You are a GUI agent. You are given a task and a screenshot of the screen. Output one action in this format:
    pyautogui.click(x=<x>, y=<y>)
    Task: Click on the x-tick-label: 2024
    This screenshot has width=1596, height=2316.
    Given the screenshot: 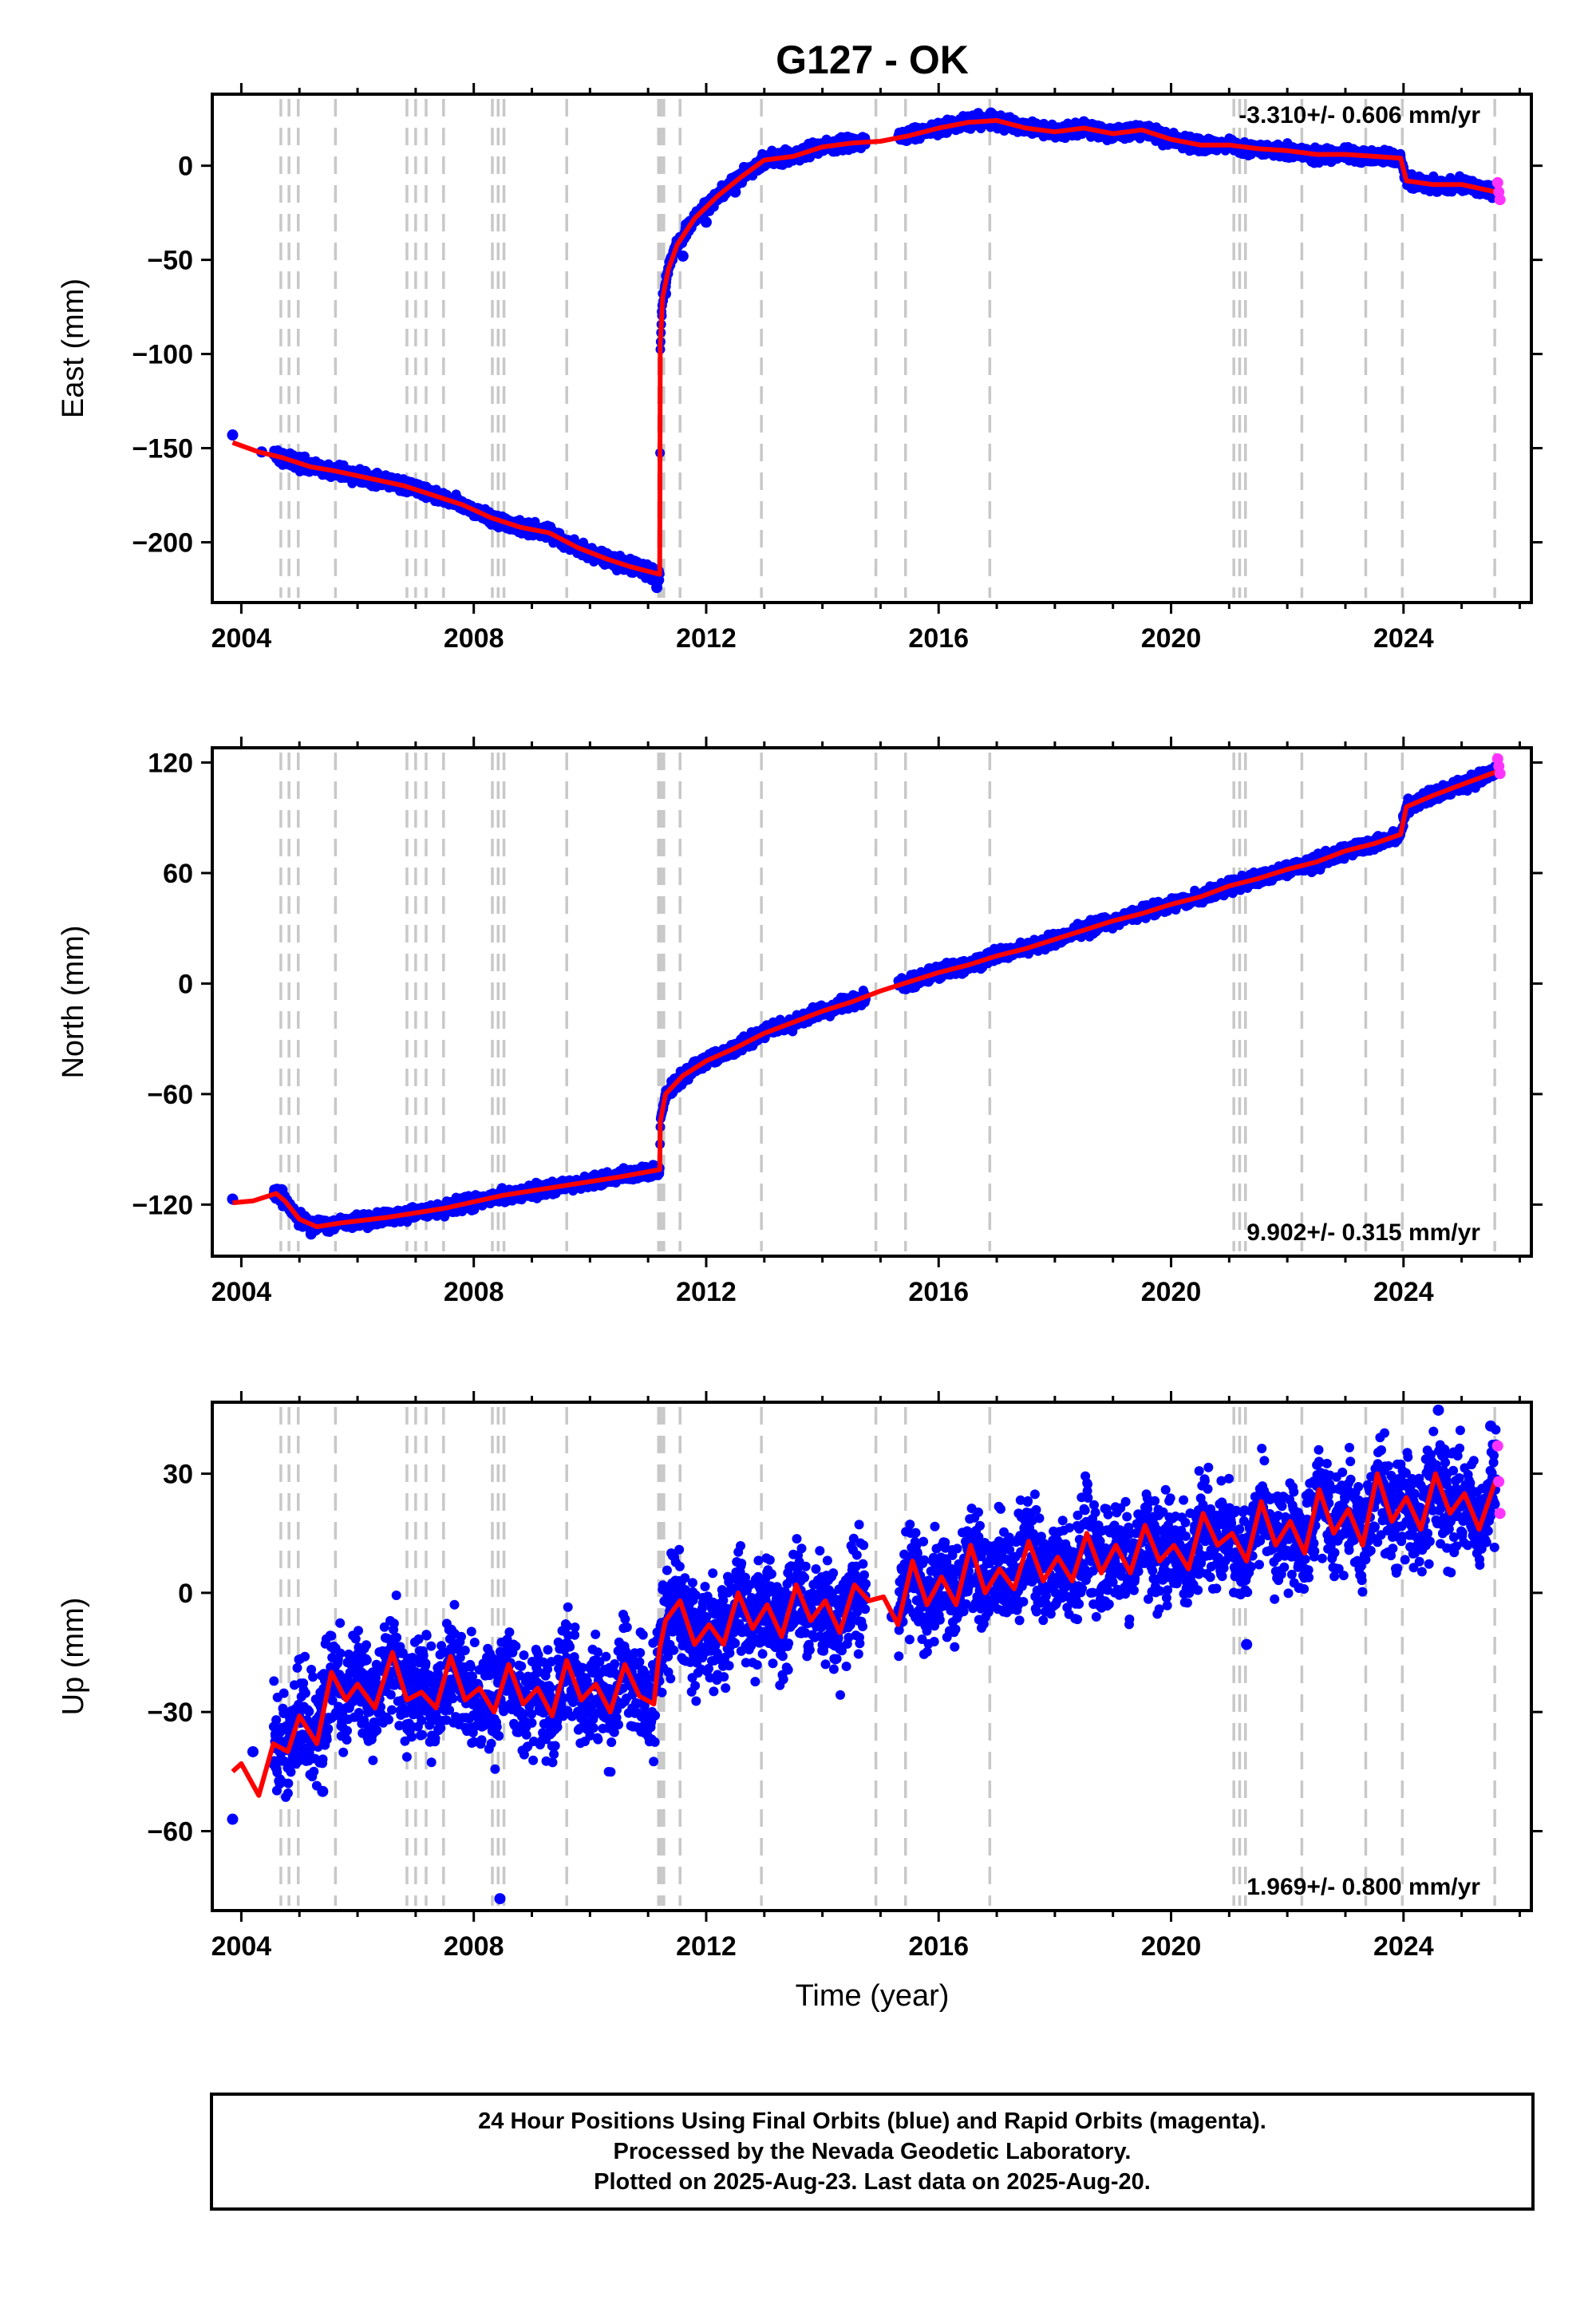 What is the action you would take?
    pyautogui.click(x=1403, y=638)
    